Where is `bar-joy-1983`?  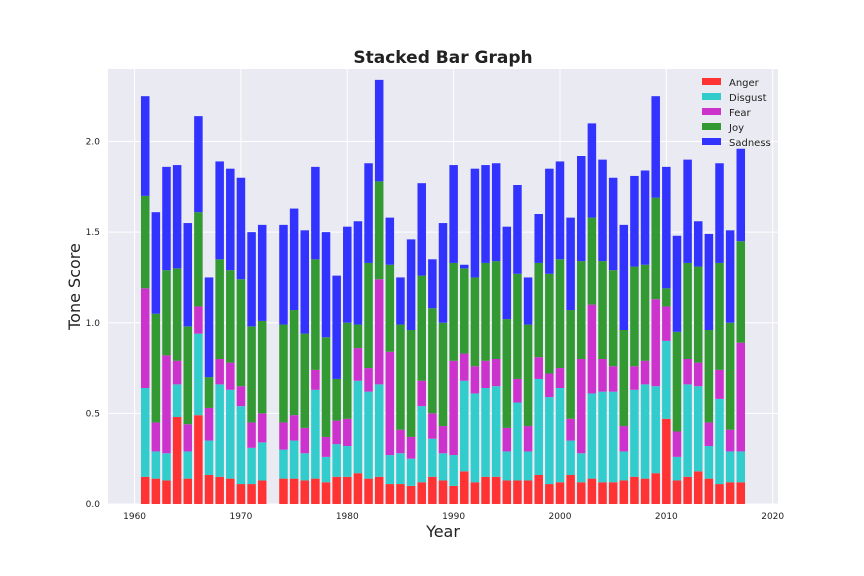 bar-joy-1983 is located at coordinates (379, 230).